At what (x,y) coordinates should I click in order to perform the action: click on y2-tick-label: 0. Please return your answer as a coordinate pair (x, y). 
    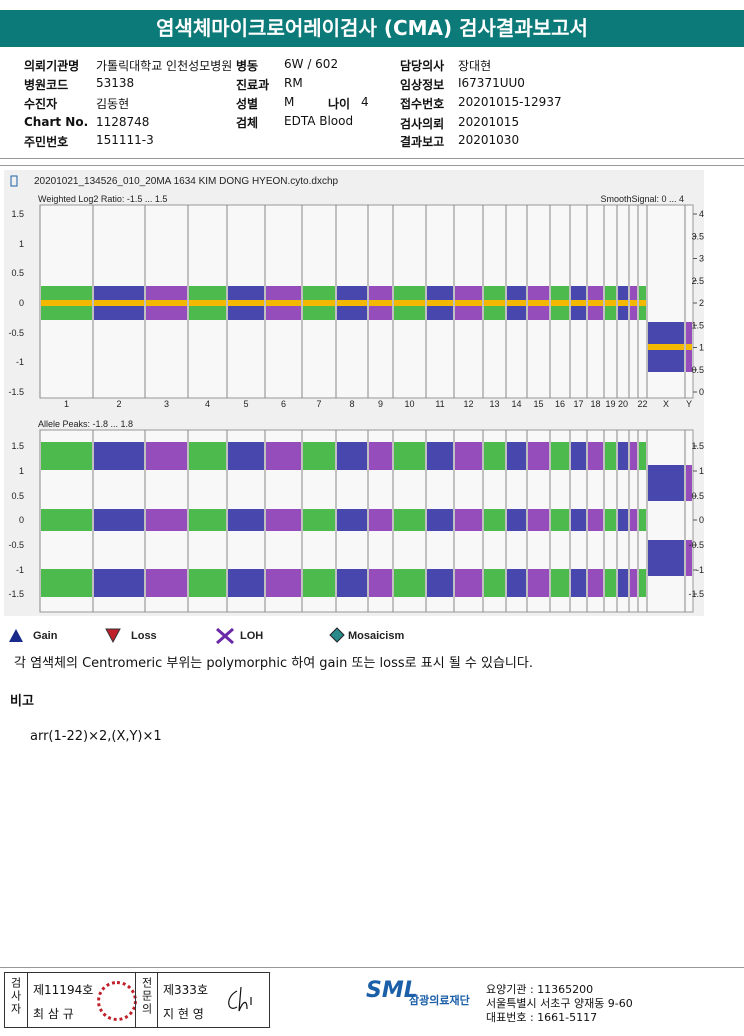
    Looking at the image, I should click on (701, 520).